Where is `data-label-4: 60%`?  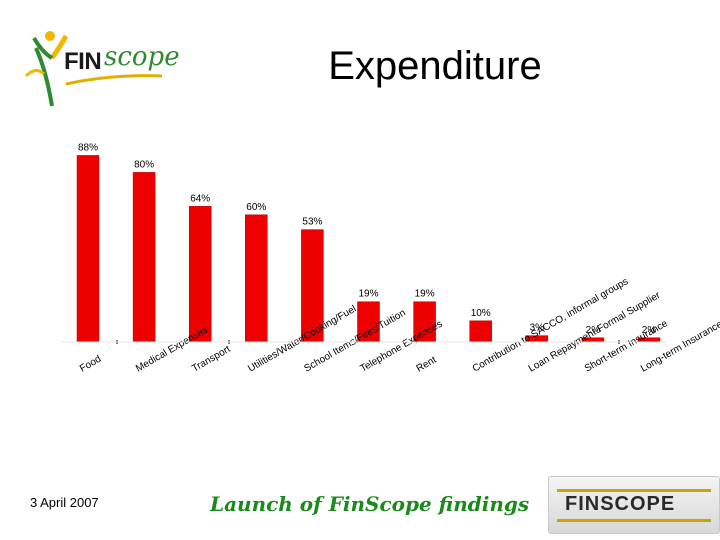 data-label-4: 60% is located at coordinates (256, 207).